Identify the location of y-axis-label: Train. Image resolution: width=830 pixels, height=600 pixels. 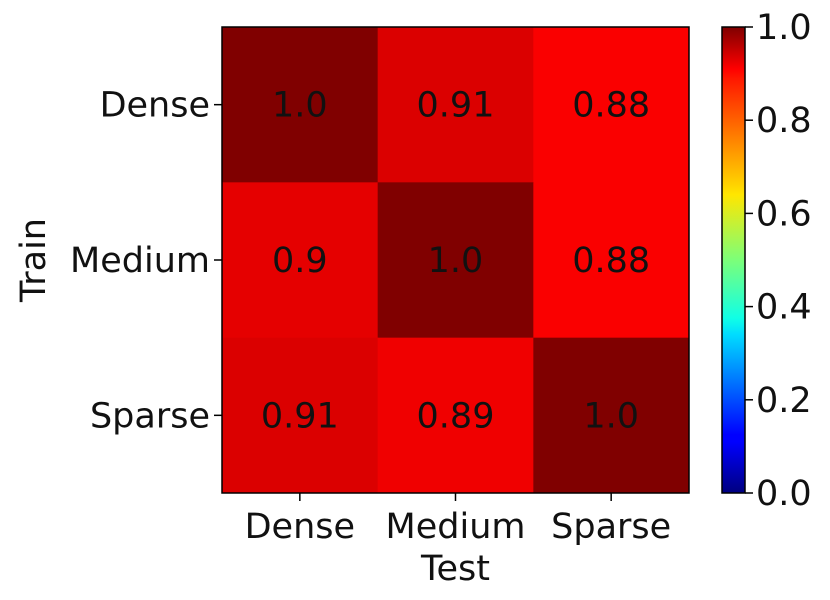
(34, 260).